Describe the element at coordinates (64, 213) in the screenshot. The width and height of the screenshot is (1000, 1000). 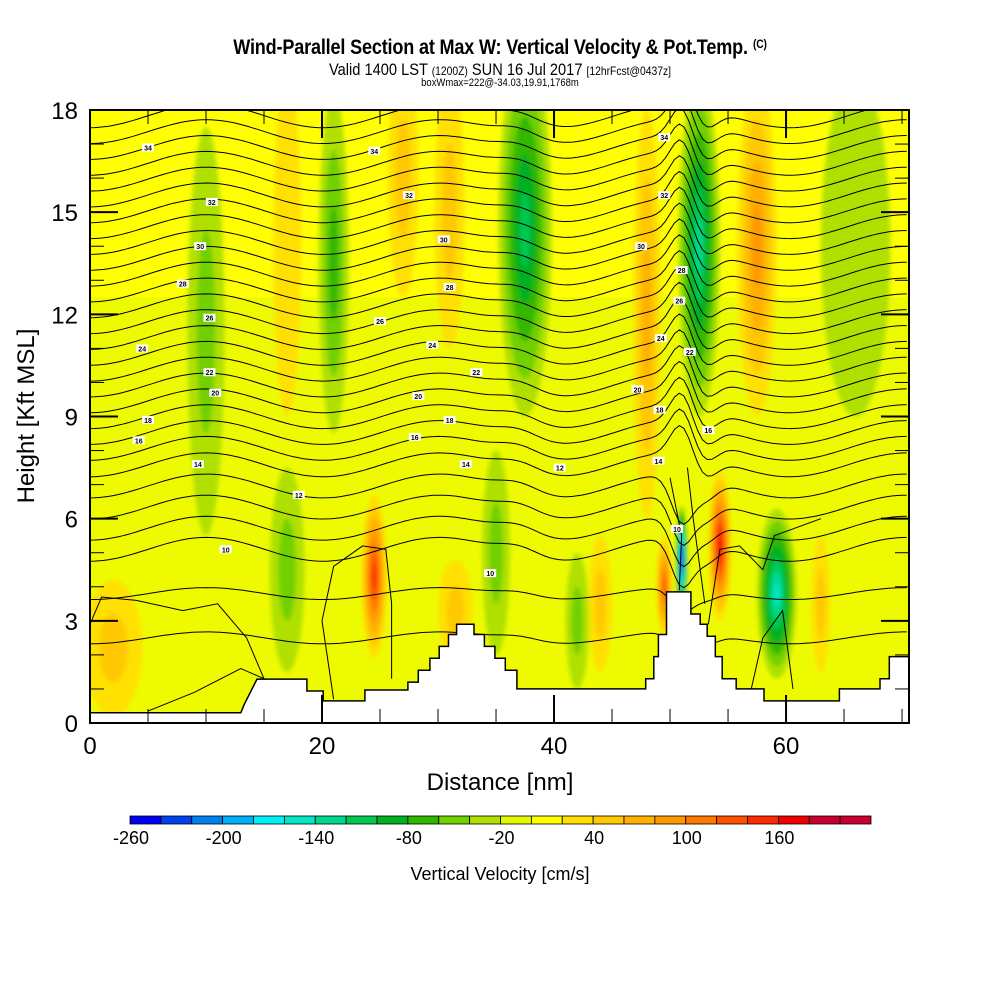
I see `y-tick-label: 15` at that location.